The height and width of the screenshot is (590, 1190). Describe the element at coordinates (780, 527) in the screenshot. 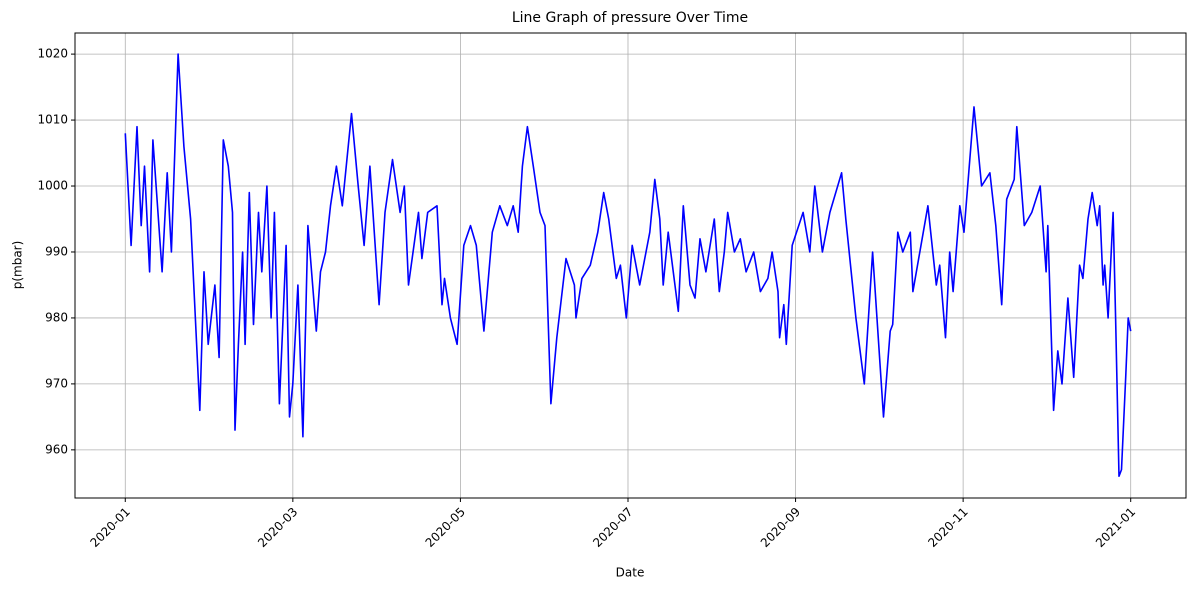

I see `x-tick-label: 2020-09` at that location.